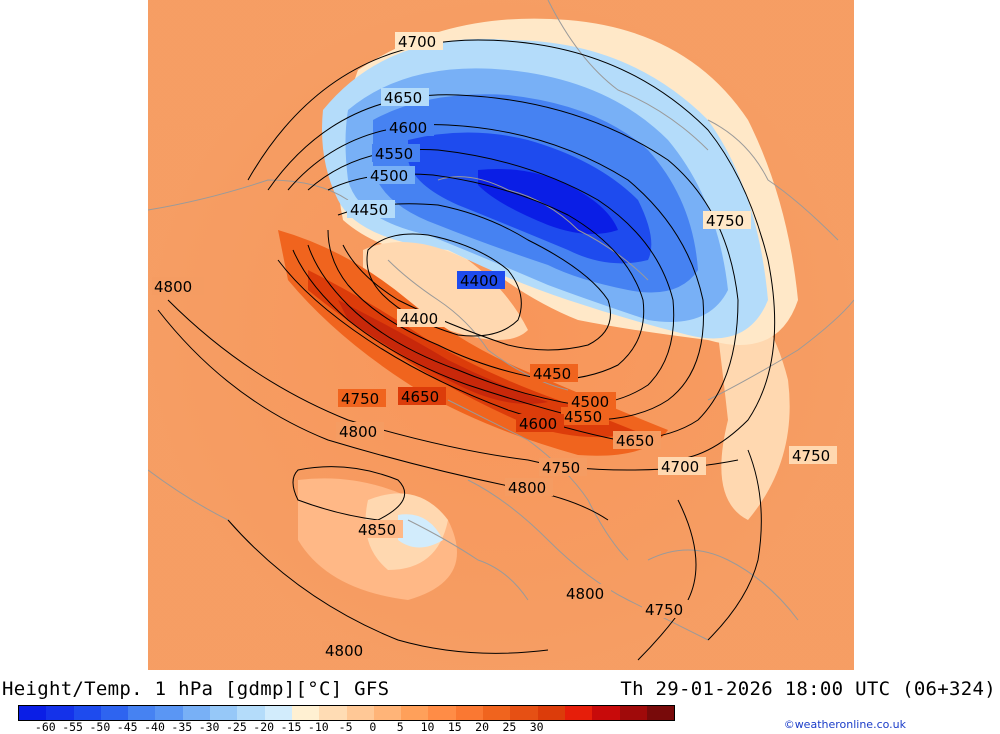  I want to click on map-timestamp: Th 29-01-2026 18:00 UTC (06+324), so click(808, 689).